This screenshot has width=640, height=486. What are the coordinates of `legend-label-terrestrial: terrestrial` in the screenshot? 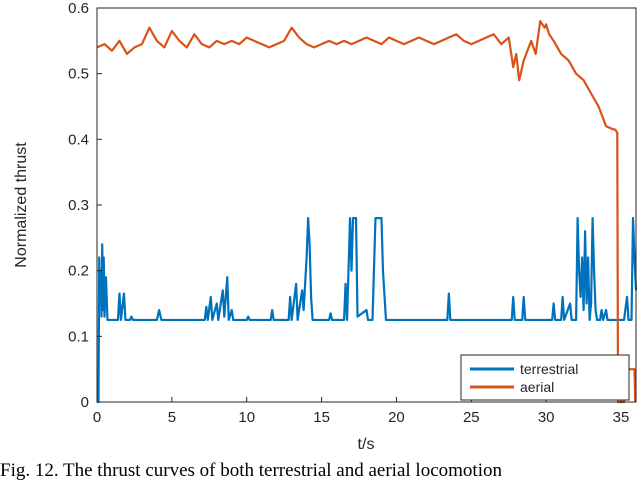 It's located at (549, 369).